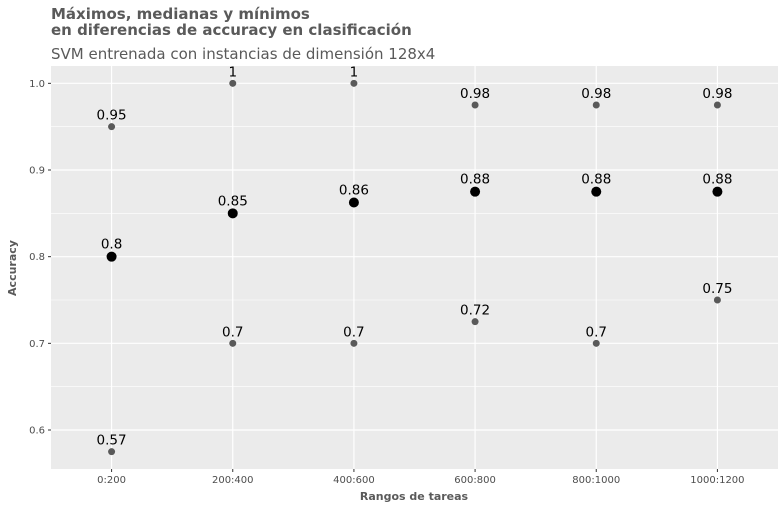  I want to click on x-tick-label: 0:200, so click(111, 480).